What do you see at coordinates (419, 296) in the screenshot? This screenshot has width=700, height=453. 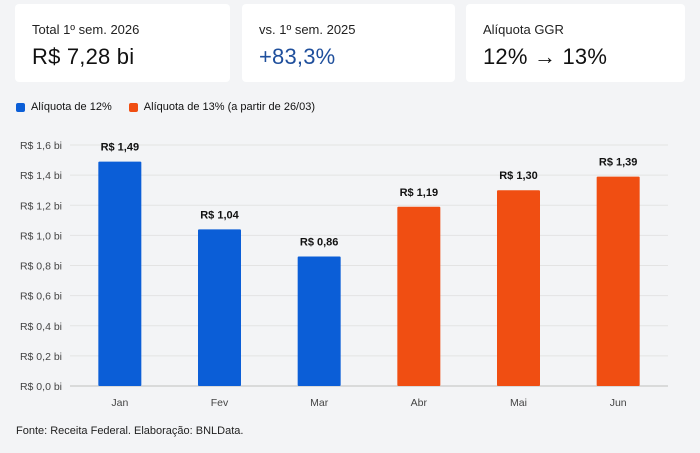 I see `bar-abr` at bounding box center [419, 296].